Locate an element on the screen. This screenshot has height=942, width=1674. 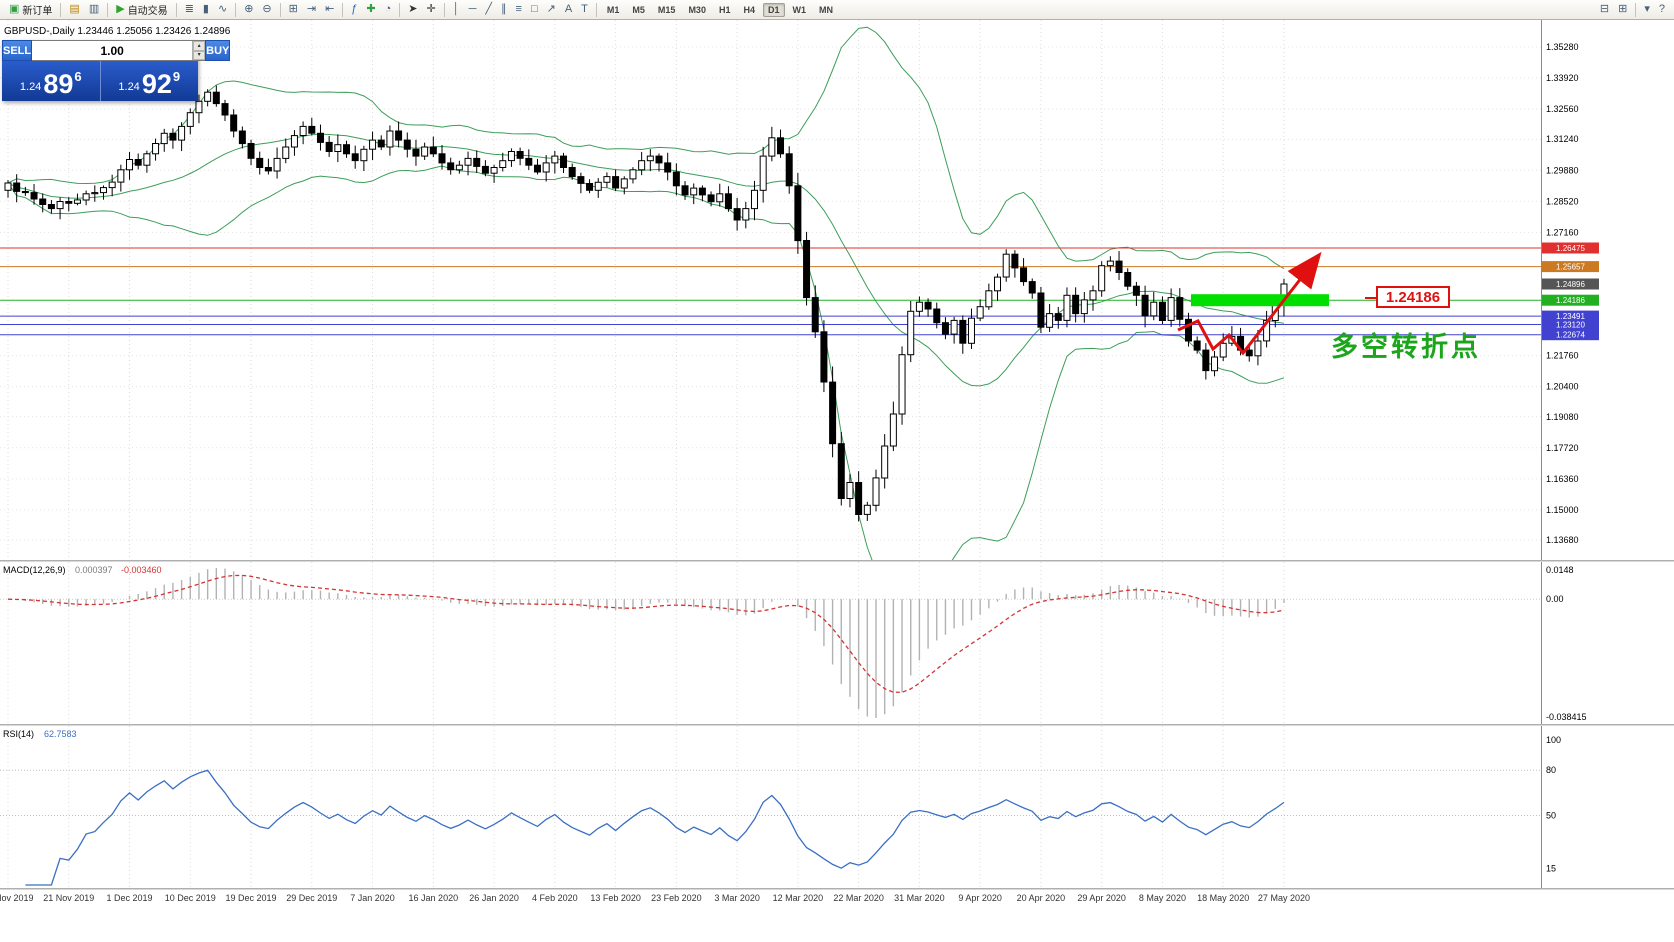
zoom-in-button: ⊕ is located at coordinates (248, 9).